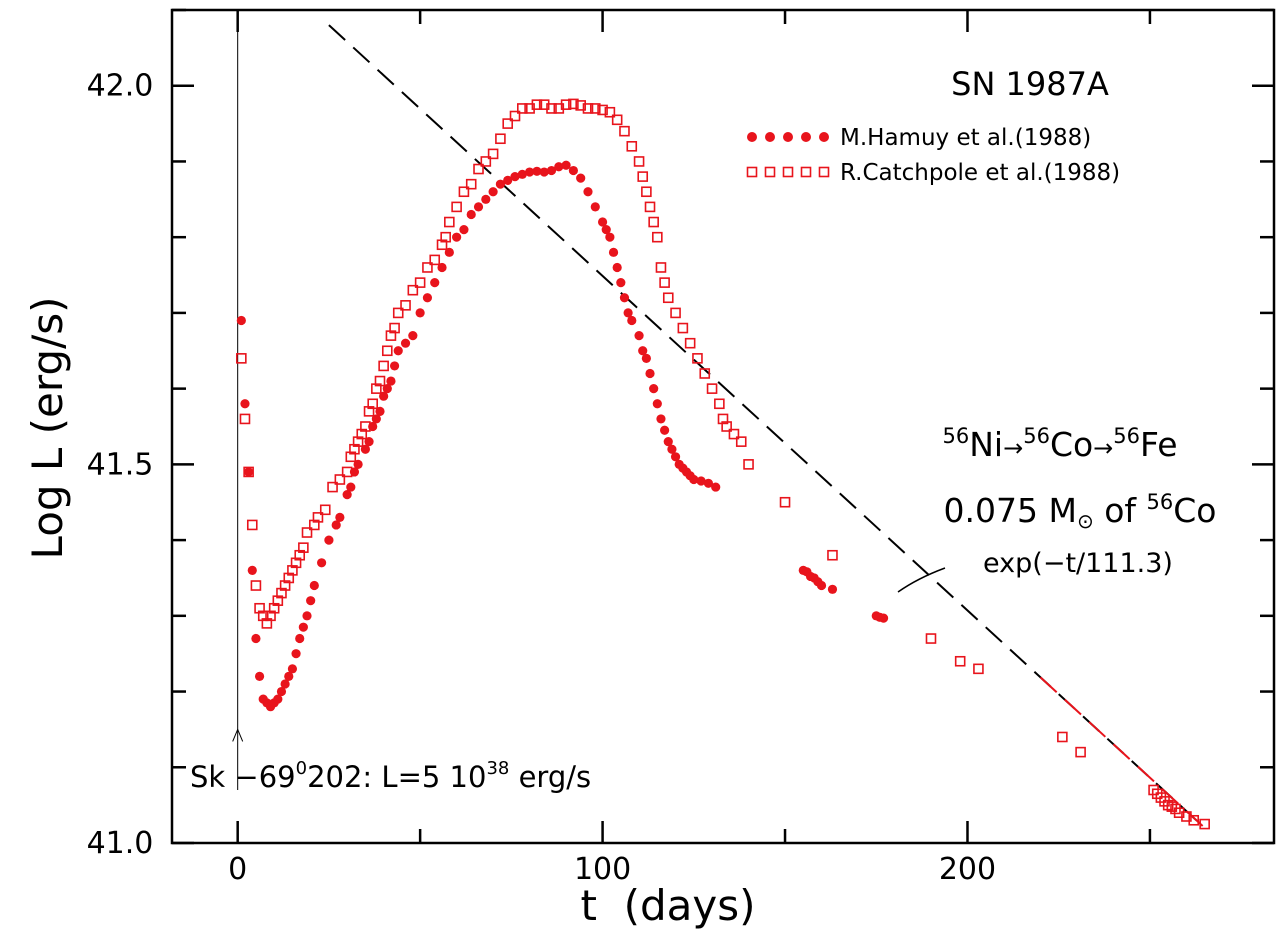 The height and width of the screenshot is (932, 1281). What do you see at coordinates (980, 173) in the screenshot?
I see `legend-label-catchpole: R.Catchpole et al.(1988)` at bounding box center [980, 173].